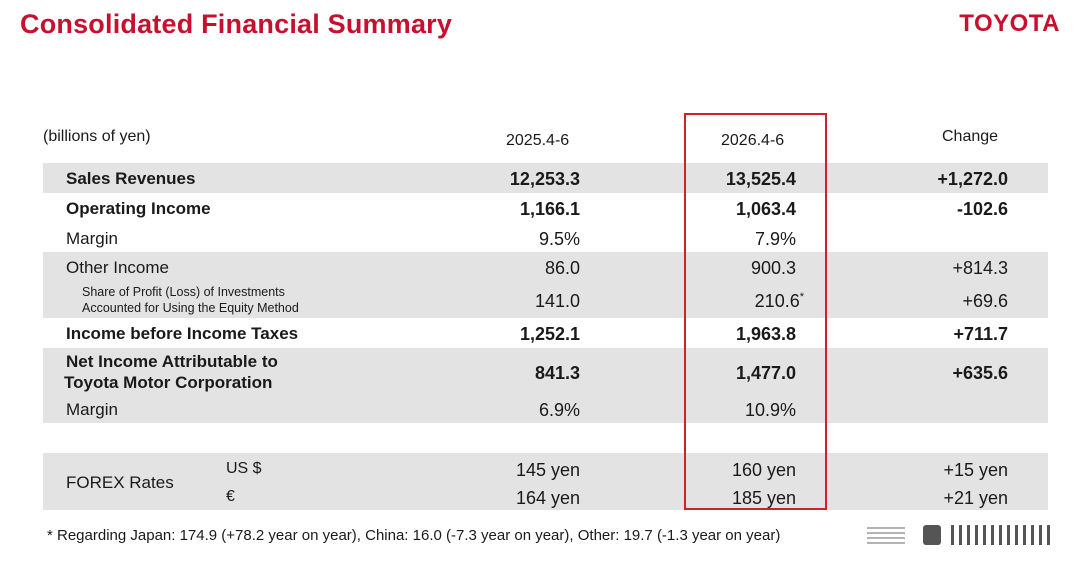  What do you see at coordinates (775, 239) in the screenshot?
I see `value-2026: 7.9%` at bounding box center [775, 239].